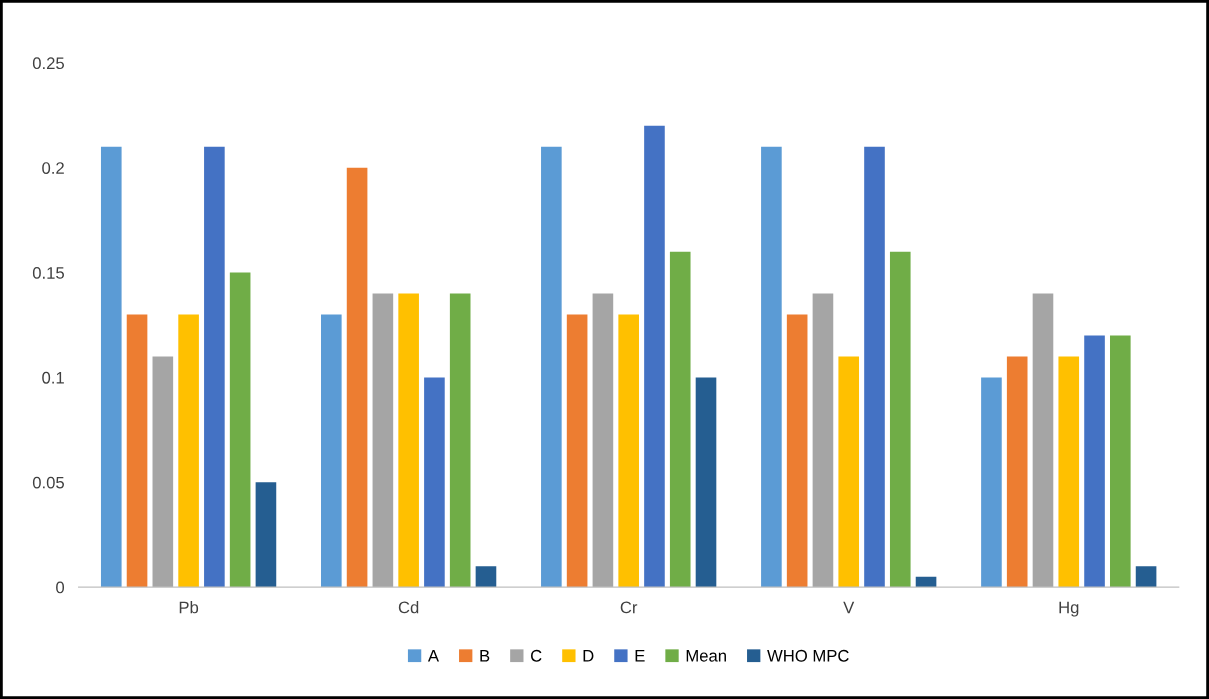 This screenshot has width=1209, height=699. Describe the element at coordinates (640, 656) in the screenshot. I see `legend-label: E` at that location.